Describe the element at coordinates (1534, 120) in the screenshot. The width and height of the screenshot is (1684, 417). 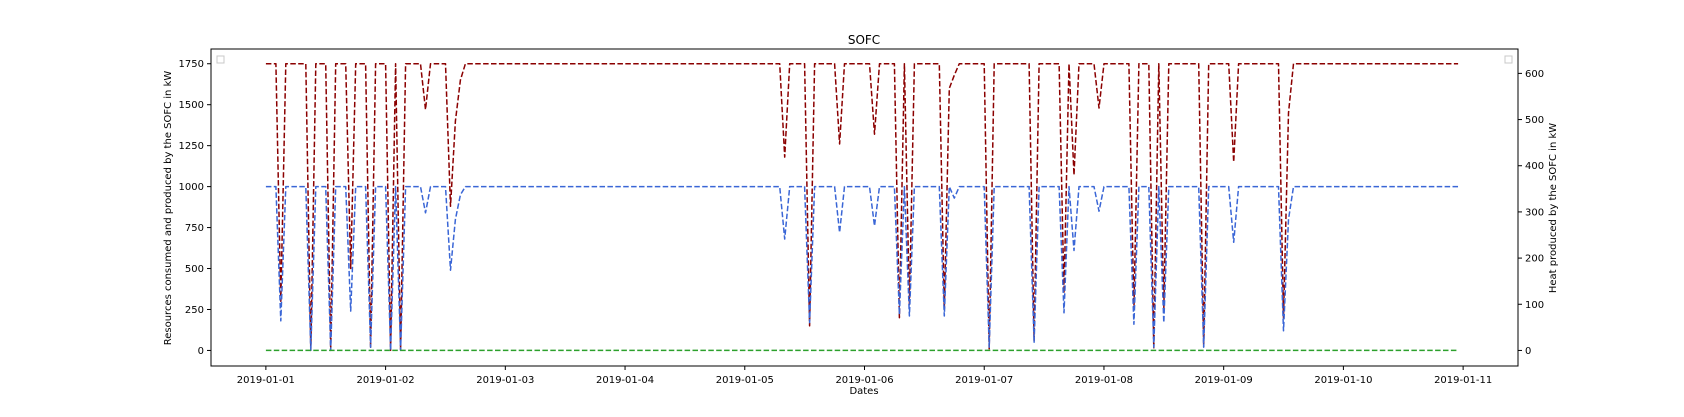
I see `y-right-tick-label: 500` at that location.